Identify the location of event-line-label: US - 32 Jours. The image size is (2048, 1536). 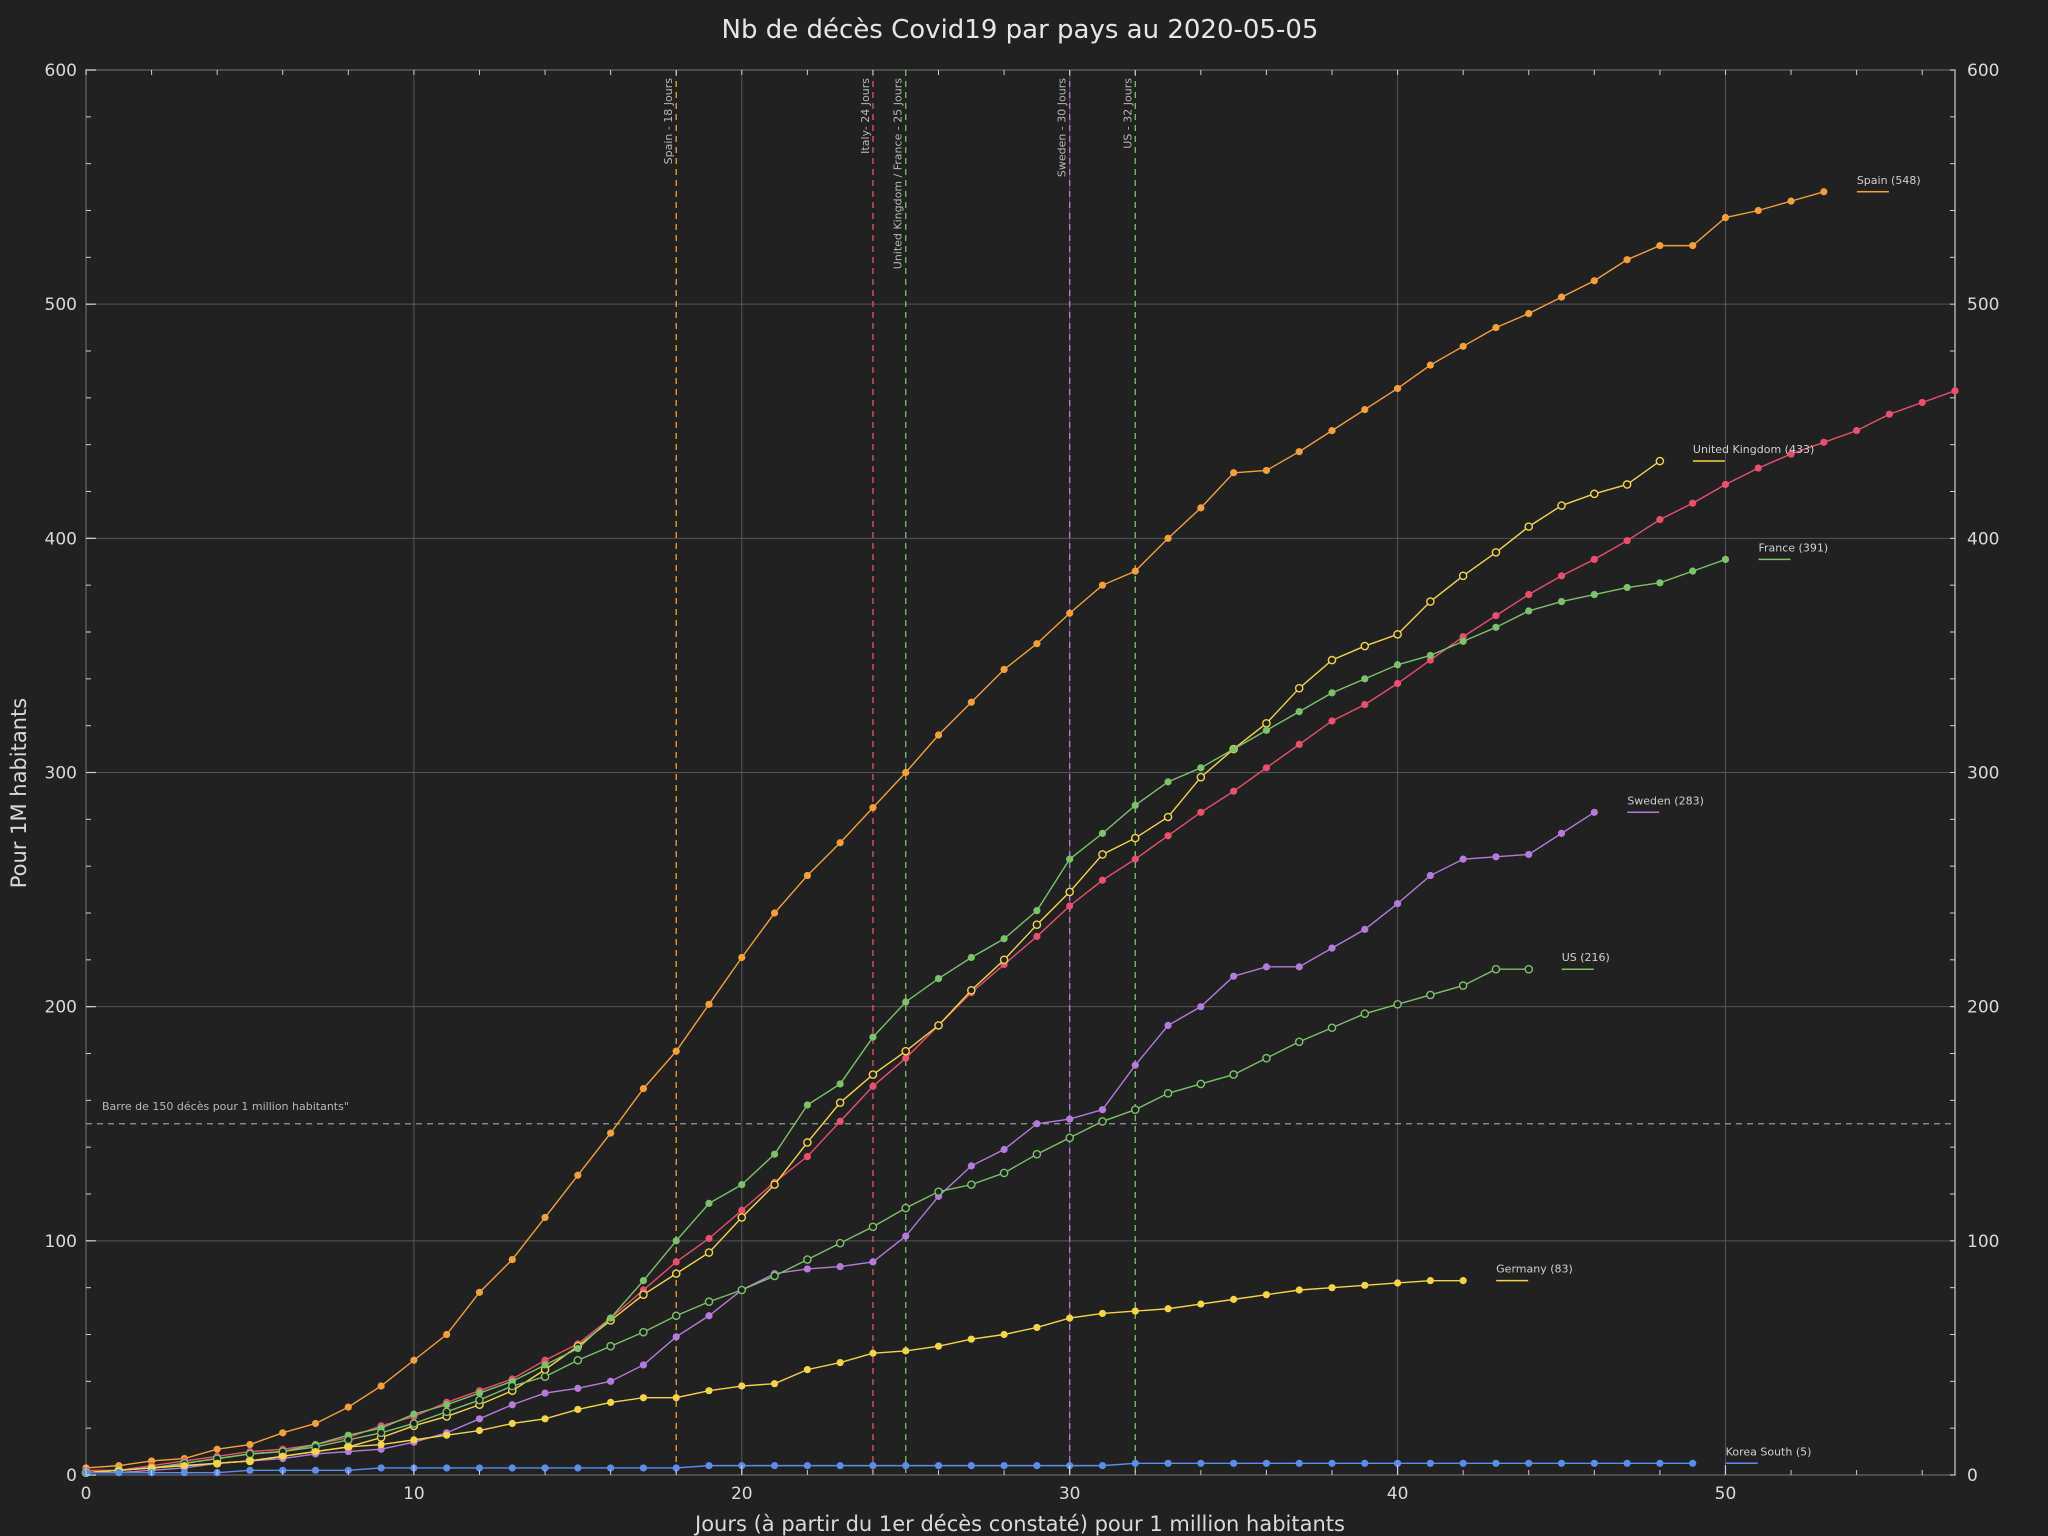
(1127, 113).